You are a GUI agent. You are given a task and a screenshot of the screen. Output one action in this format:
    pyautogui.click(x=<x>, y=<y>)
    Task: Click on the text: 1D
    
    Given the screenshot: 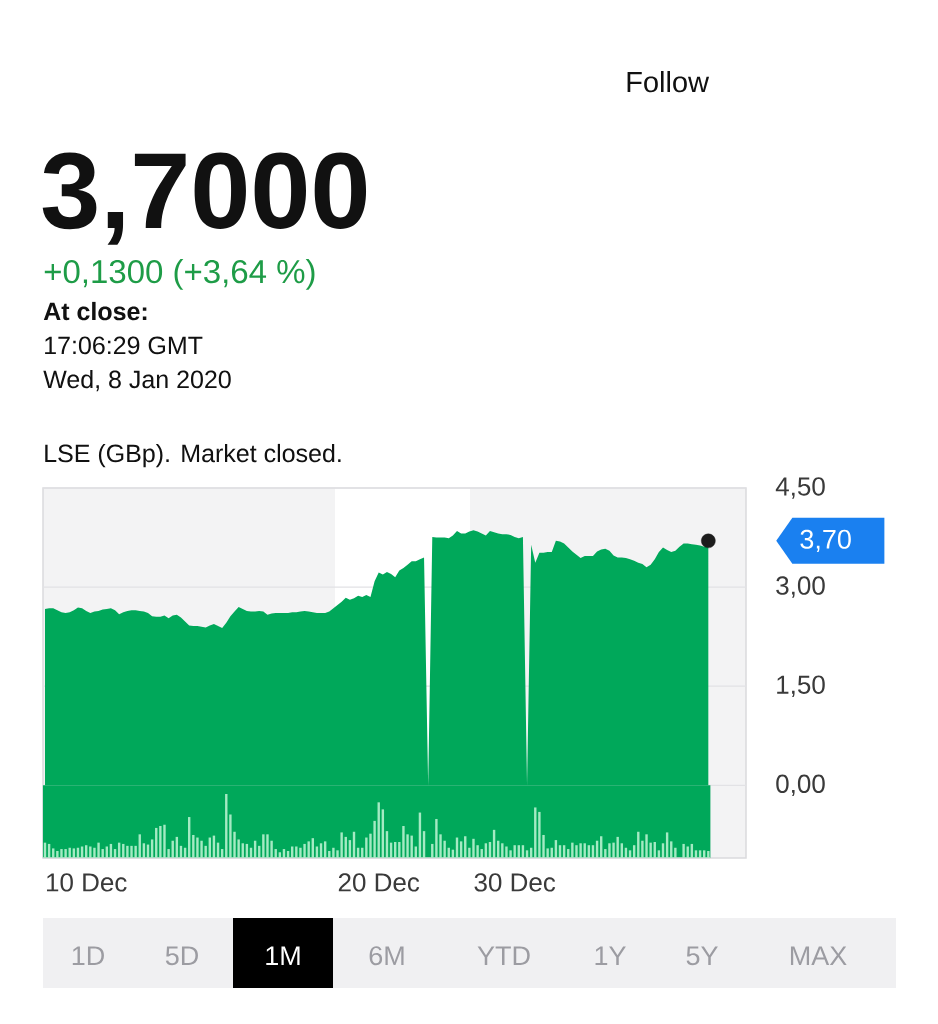 What is the action you would take?
    pyautogui.click(x=88, y=956)
    